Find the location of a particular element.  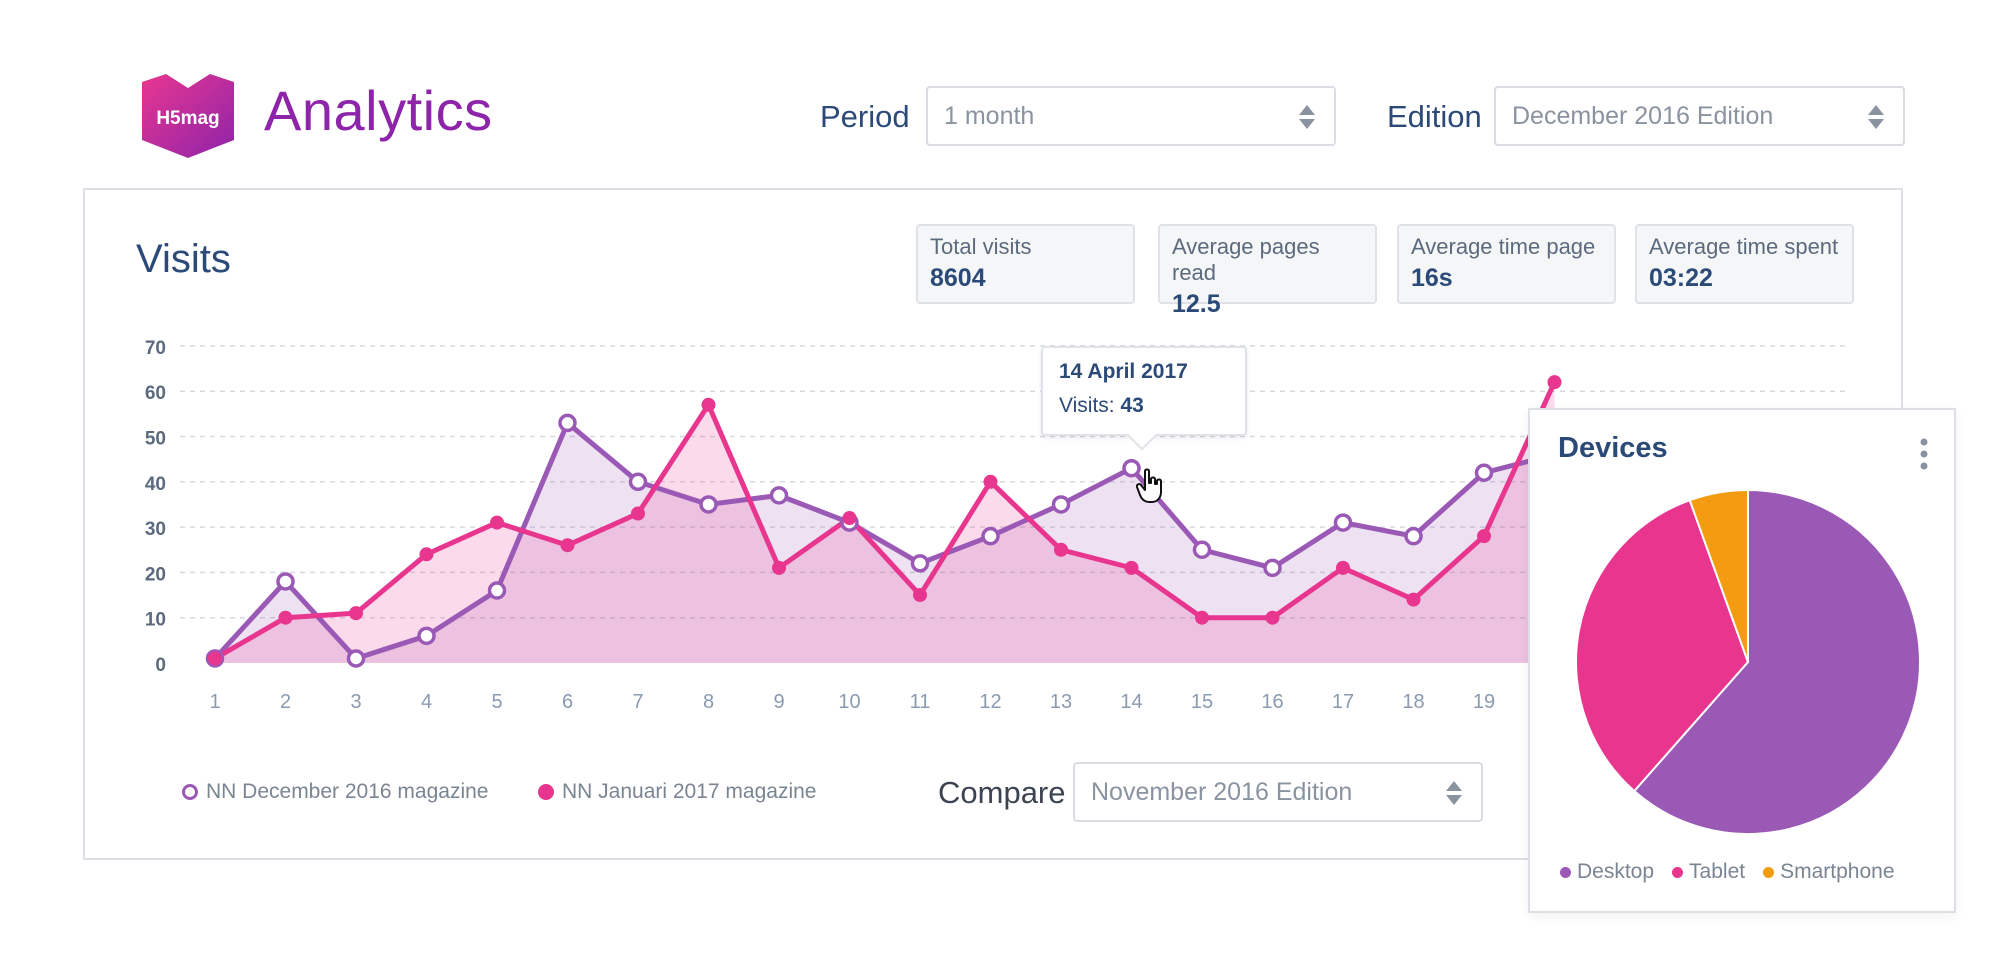

devices-legend: Desktop Tablet Smartphone is located at coordinates (1727, 872).